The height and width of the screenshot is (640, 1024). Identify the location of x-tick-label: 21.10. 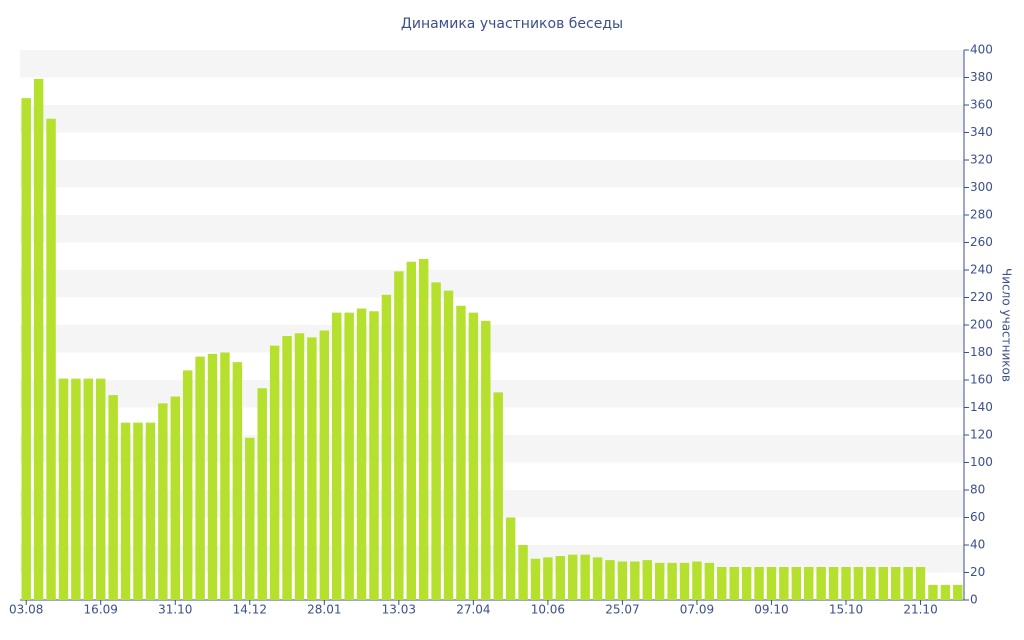
(920, 610).